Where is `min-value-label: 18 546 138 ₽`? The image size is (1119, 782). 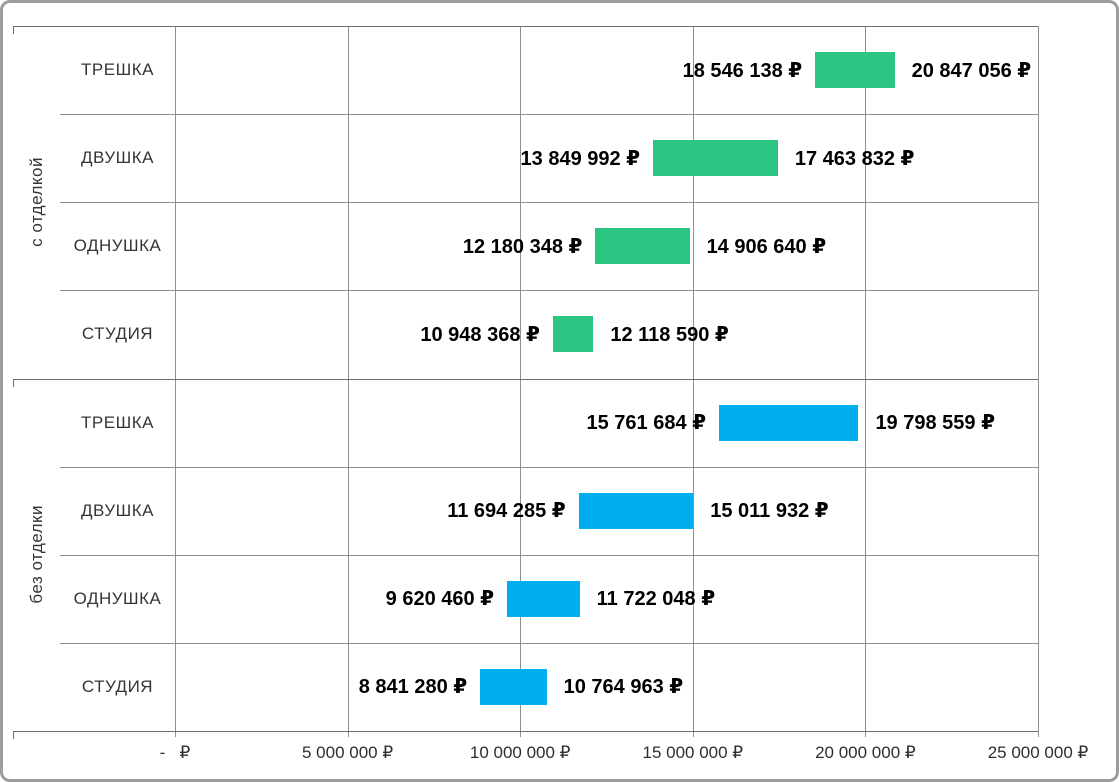
min-value-label: 18 546 138 ₽ is located at coordinates (742, 70).